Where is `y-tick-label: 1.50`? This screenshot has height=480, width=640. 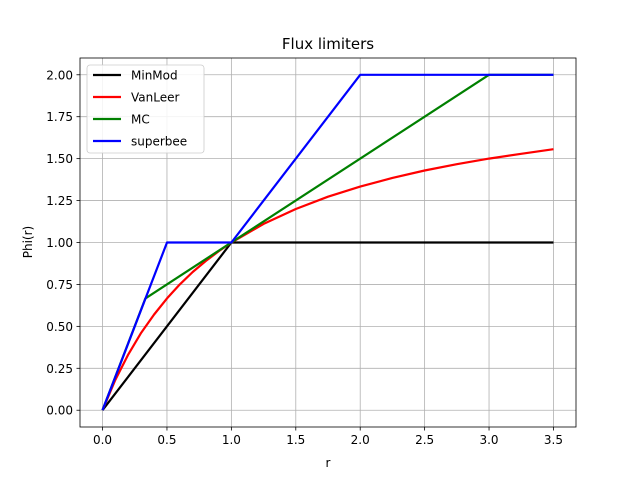
y-tick-label: 1.50 is located at coordinates (59, 159).